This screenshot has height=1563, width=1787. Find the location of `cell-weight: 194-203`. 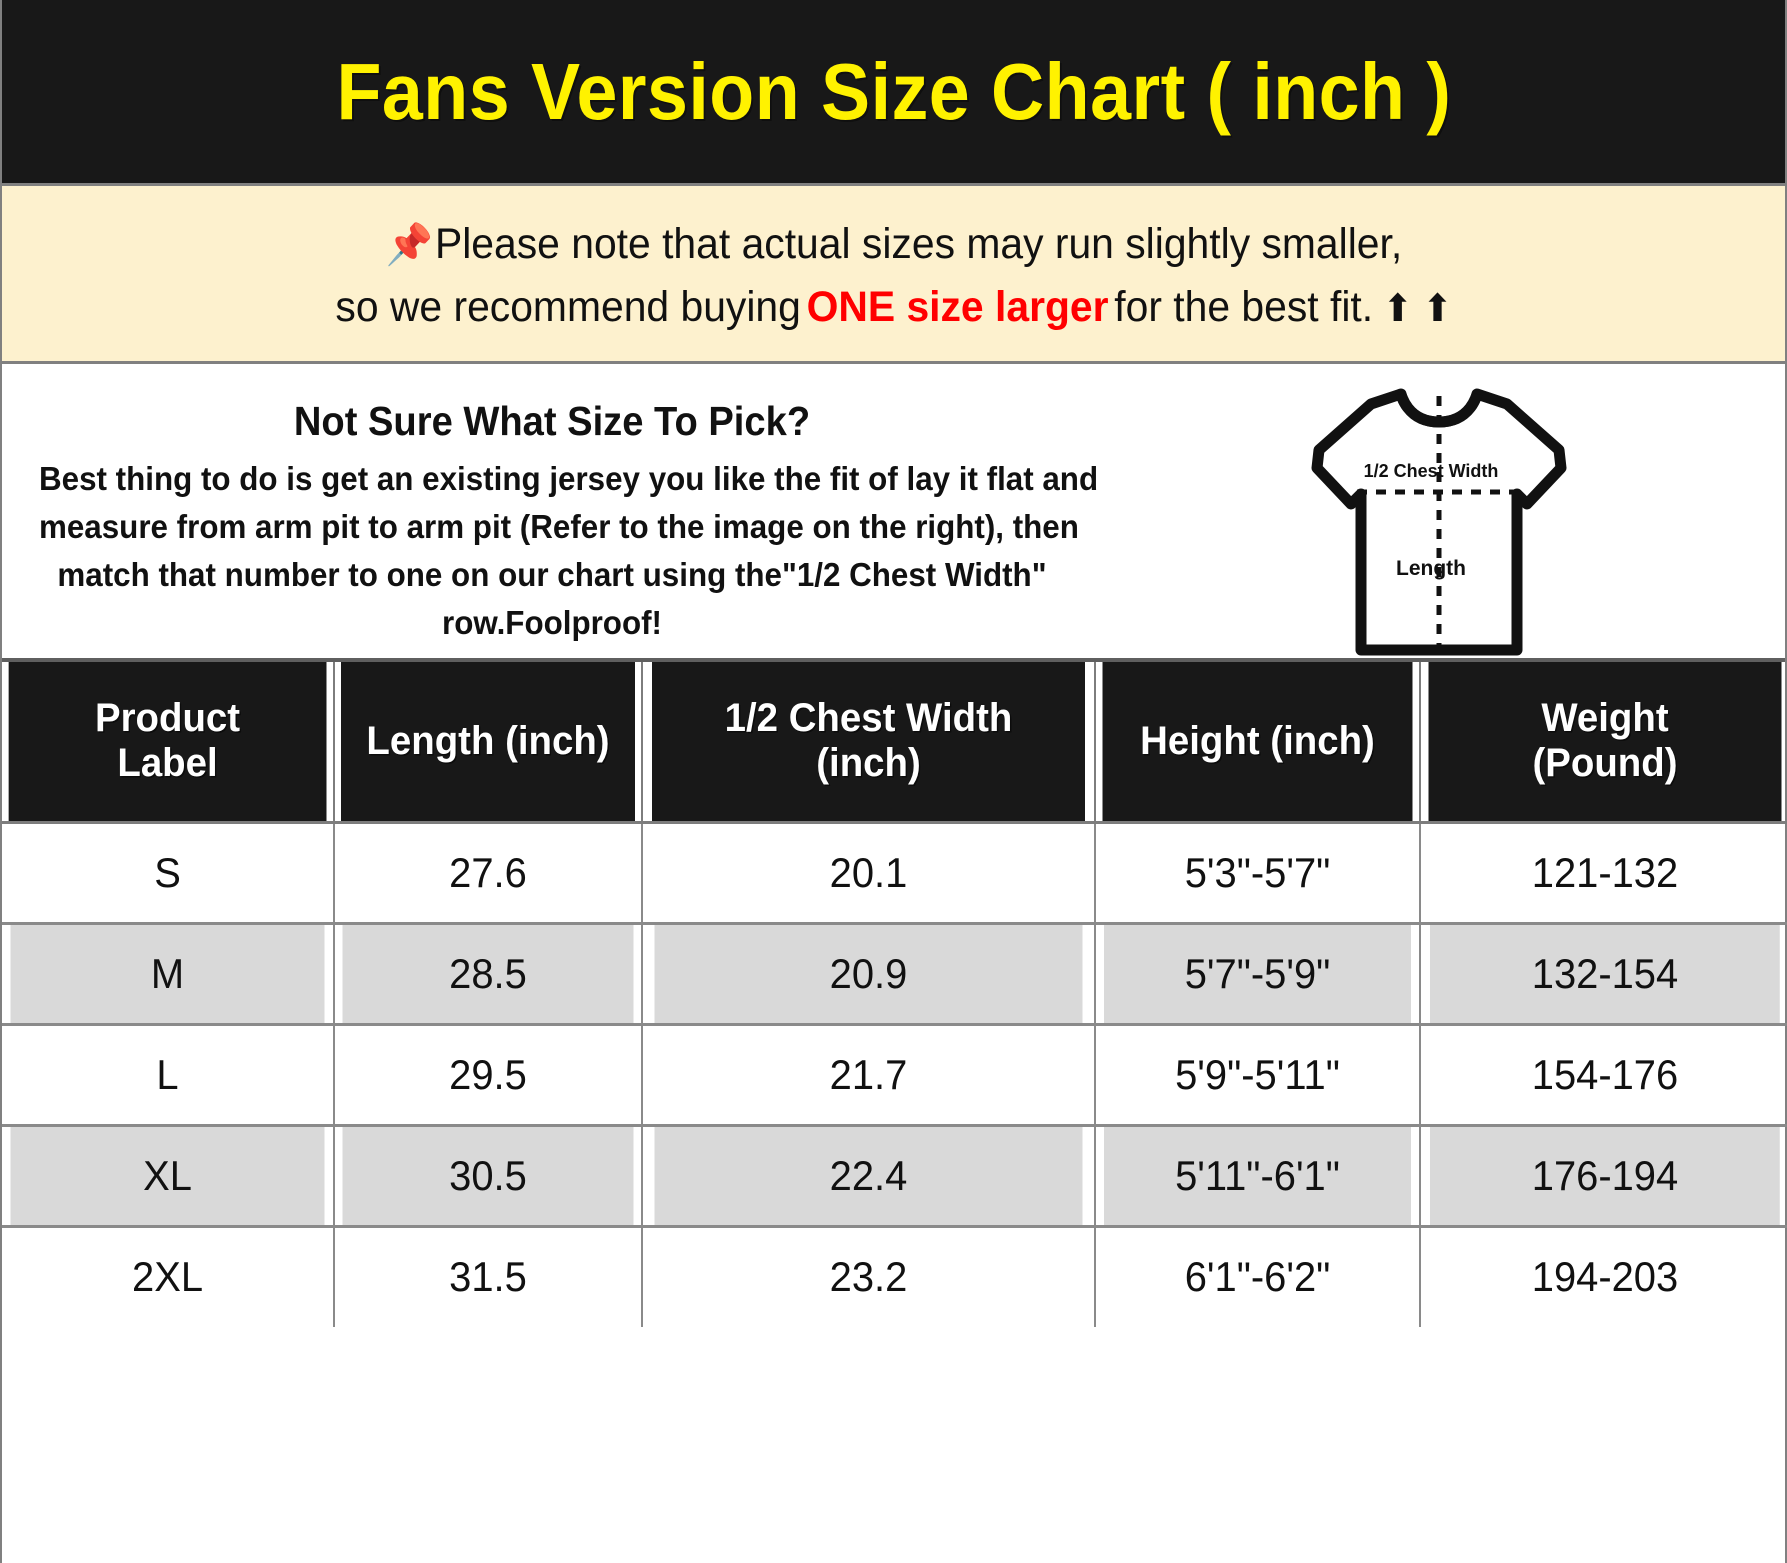

cell-weight: 194-203 is located at coordinates (1604, 1276).